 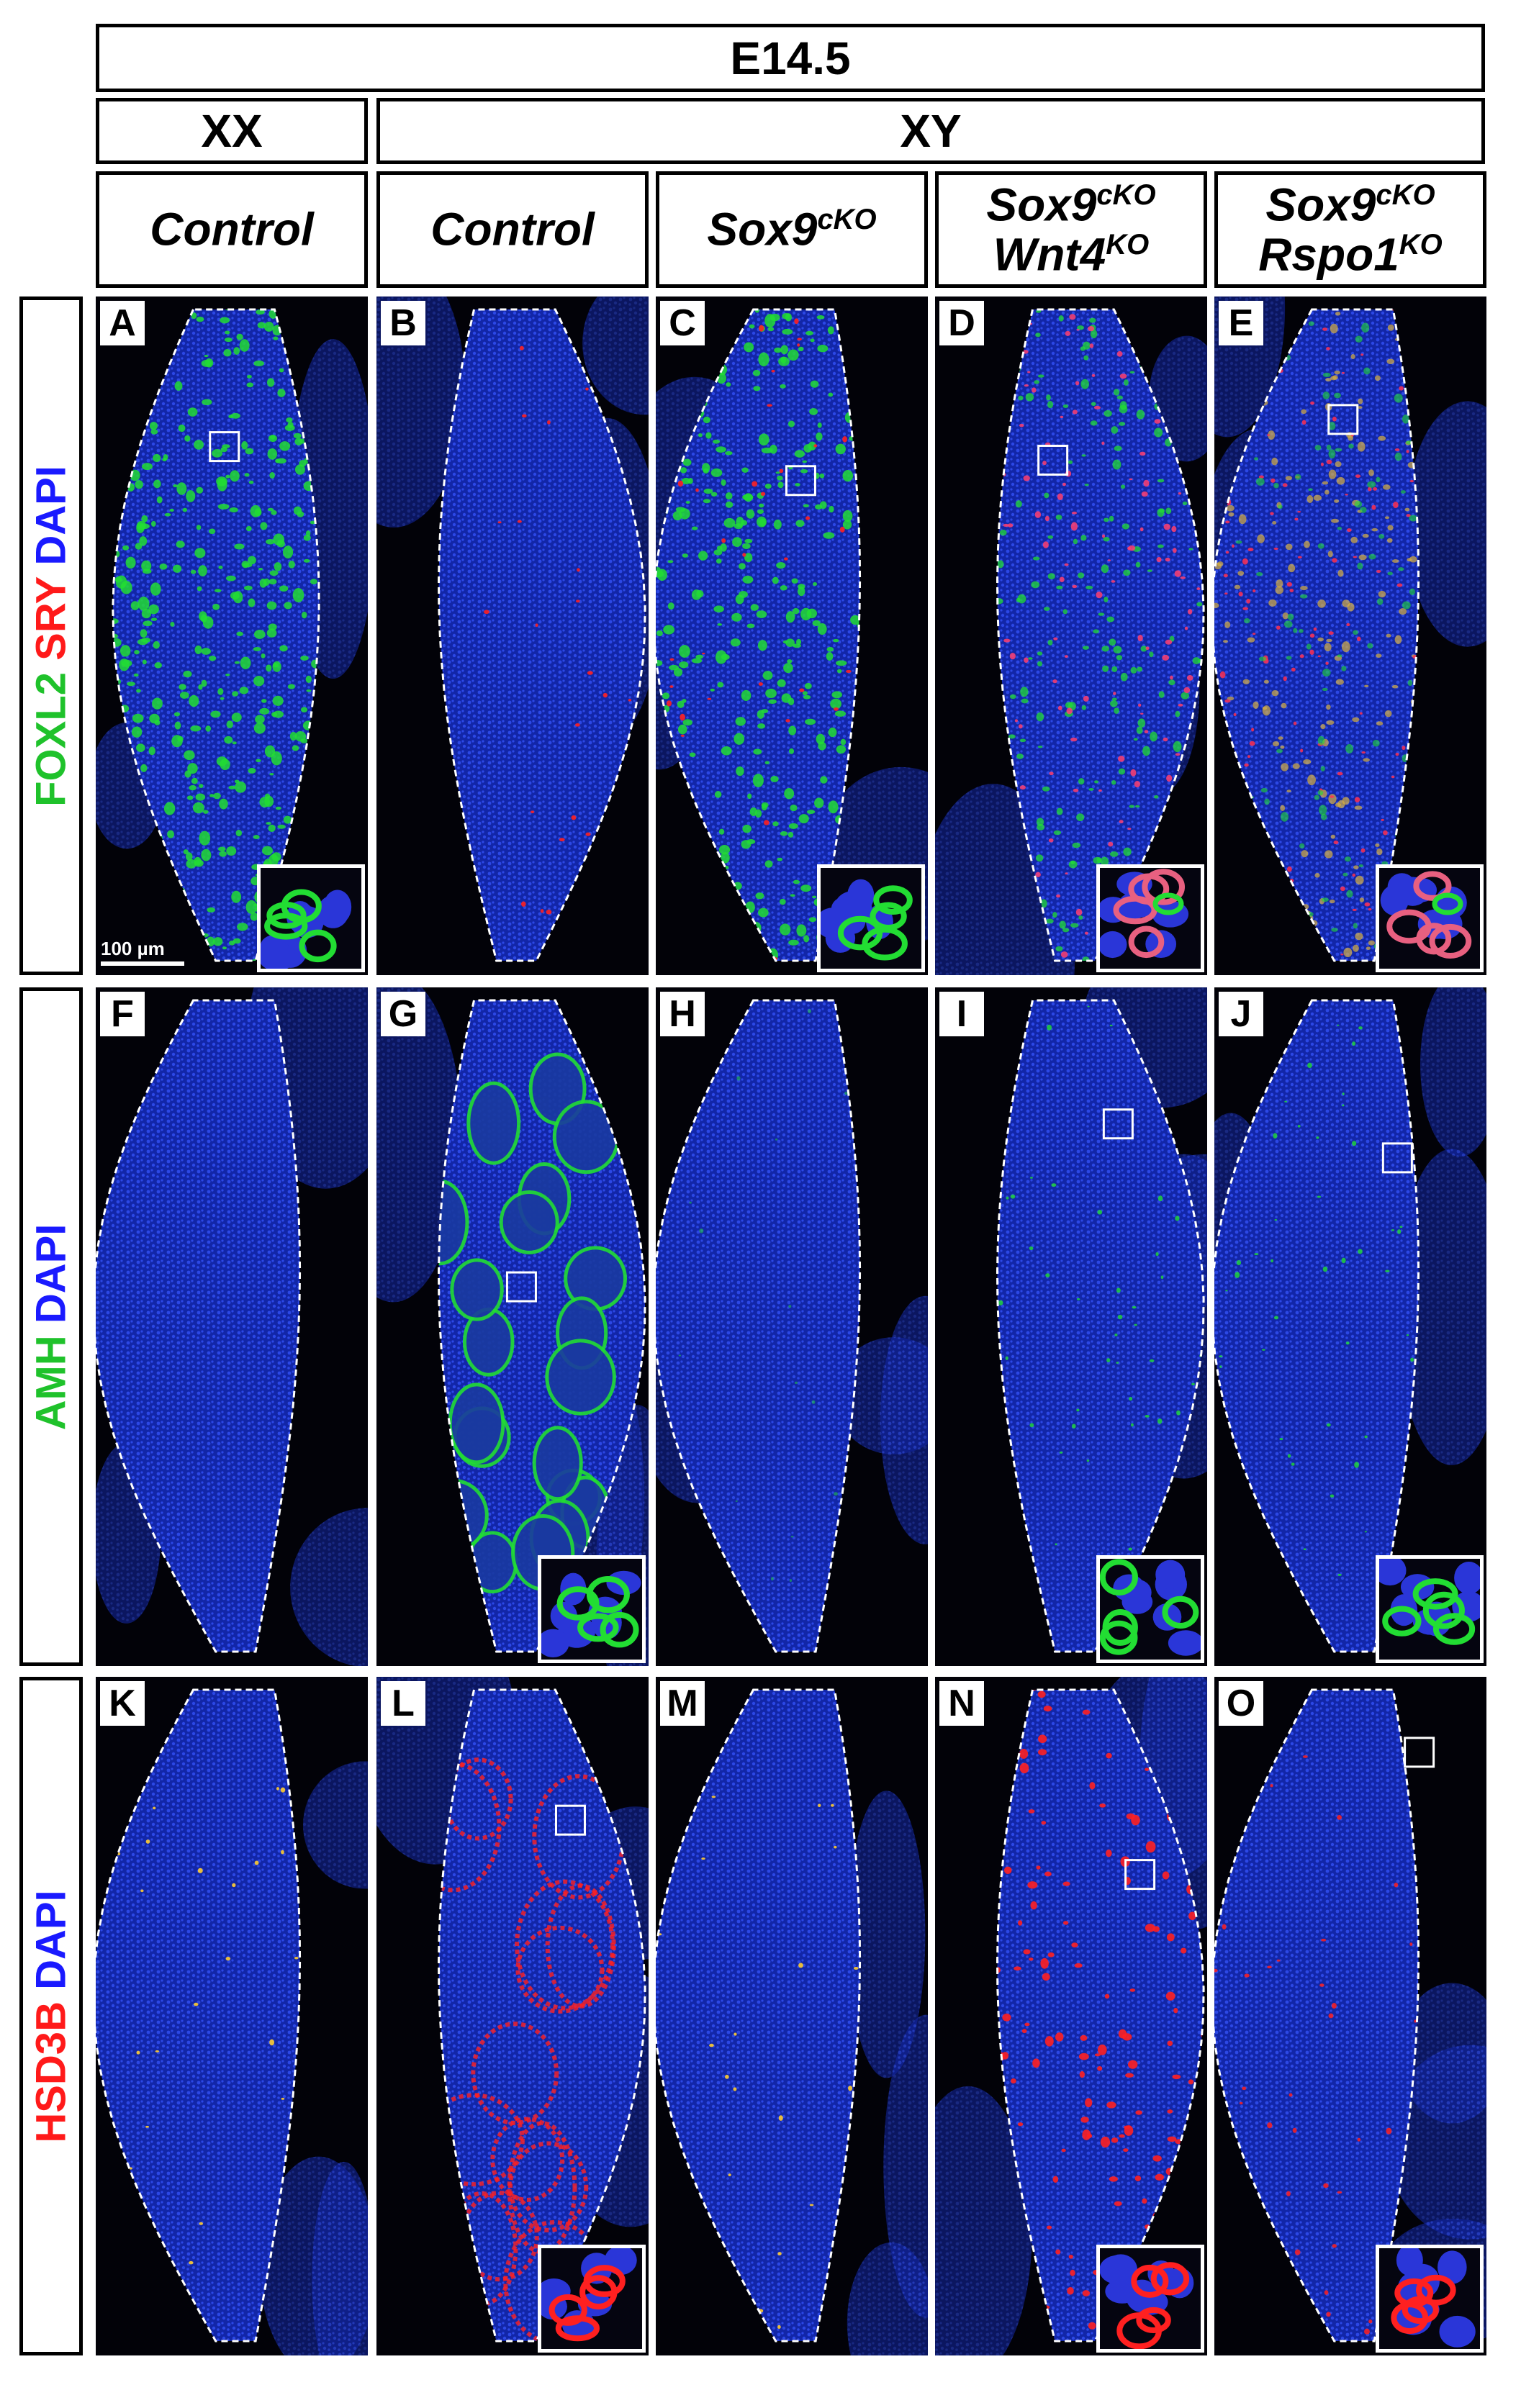 What do you see at coordinates (930, 131) in the screenshot?
I see `group-label-xy: XY` at bounding box center [930, 131].